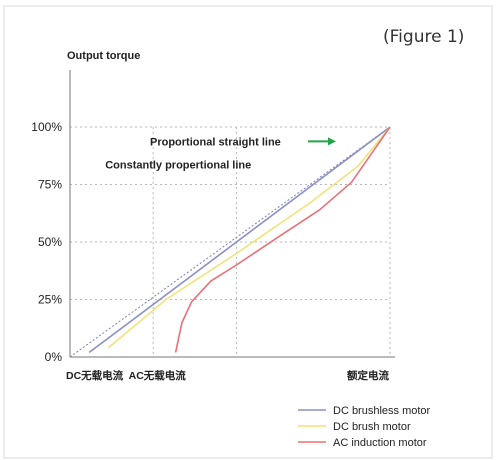 Image resolution: width=497 pixels, height=460 pixels. I want to click on y-tick-label: 75%, so click(50, 185).